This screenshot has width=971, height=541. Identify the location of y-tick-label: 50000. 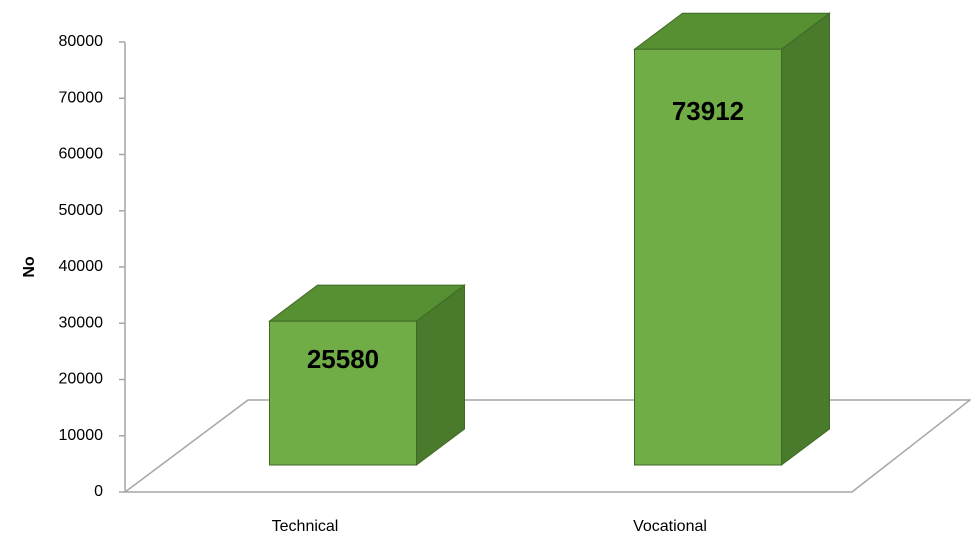
(81, 210).